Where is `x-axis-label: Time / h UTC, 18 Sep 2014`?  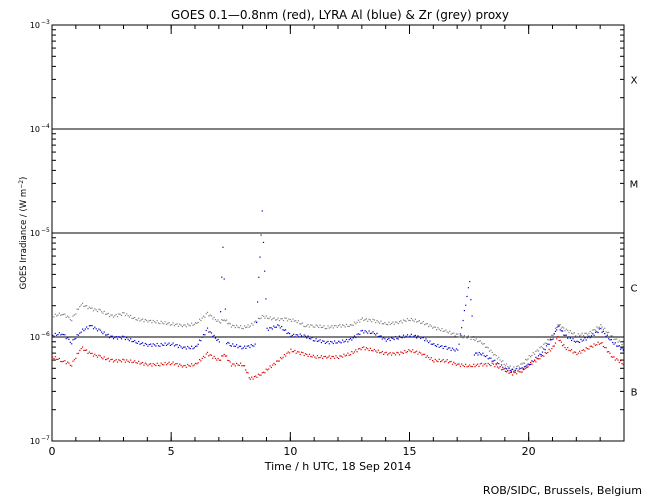 x-axis-label: Time / h UTC, 18 Sep 2014 is located at coordinates (338, 466).